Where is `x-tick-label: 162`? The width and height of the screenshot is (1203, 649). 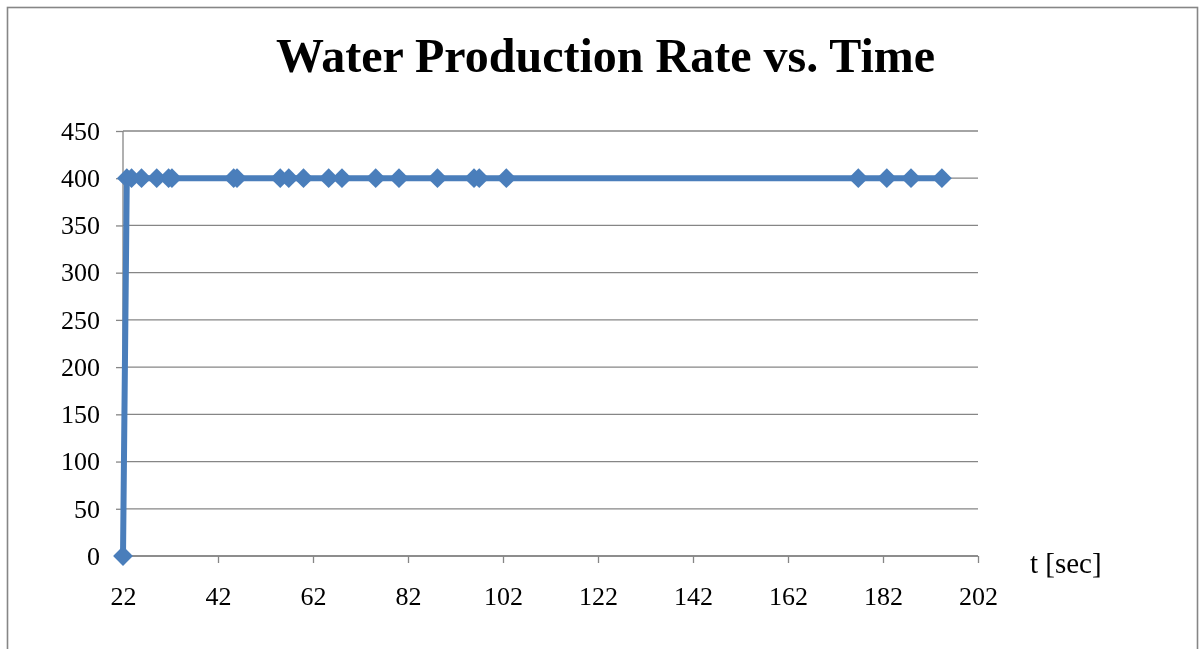 x-tick-label: 162 is located at coordinates (788, 597).